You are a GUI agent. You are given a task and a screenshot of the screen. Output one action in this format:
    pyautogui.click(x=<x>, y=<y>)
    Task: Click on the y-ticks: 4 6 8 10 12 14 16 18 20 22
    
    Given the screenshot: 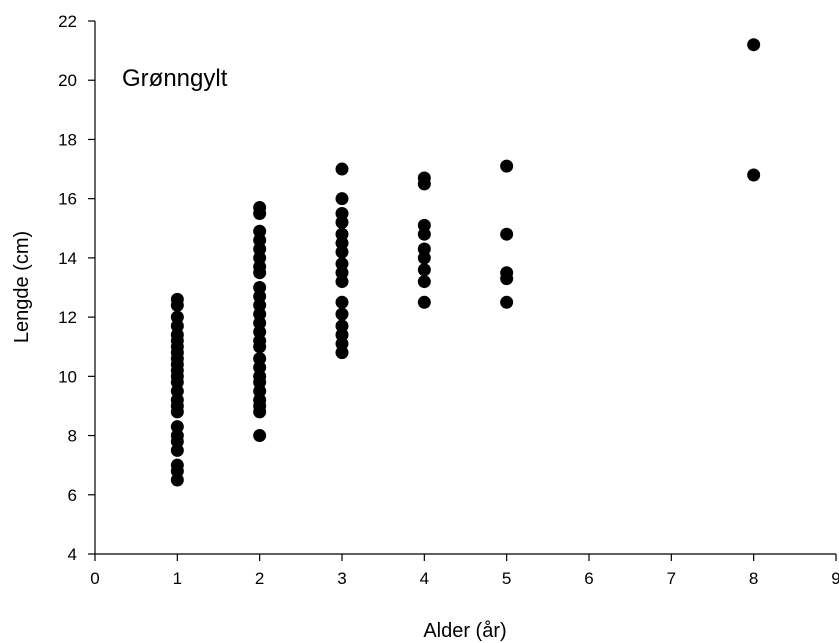 What is the action you would take?
    pyautogui.click(x=76, y=288)
    